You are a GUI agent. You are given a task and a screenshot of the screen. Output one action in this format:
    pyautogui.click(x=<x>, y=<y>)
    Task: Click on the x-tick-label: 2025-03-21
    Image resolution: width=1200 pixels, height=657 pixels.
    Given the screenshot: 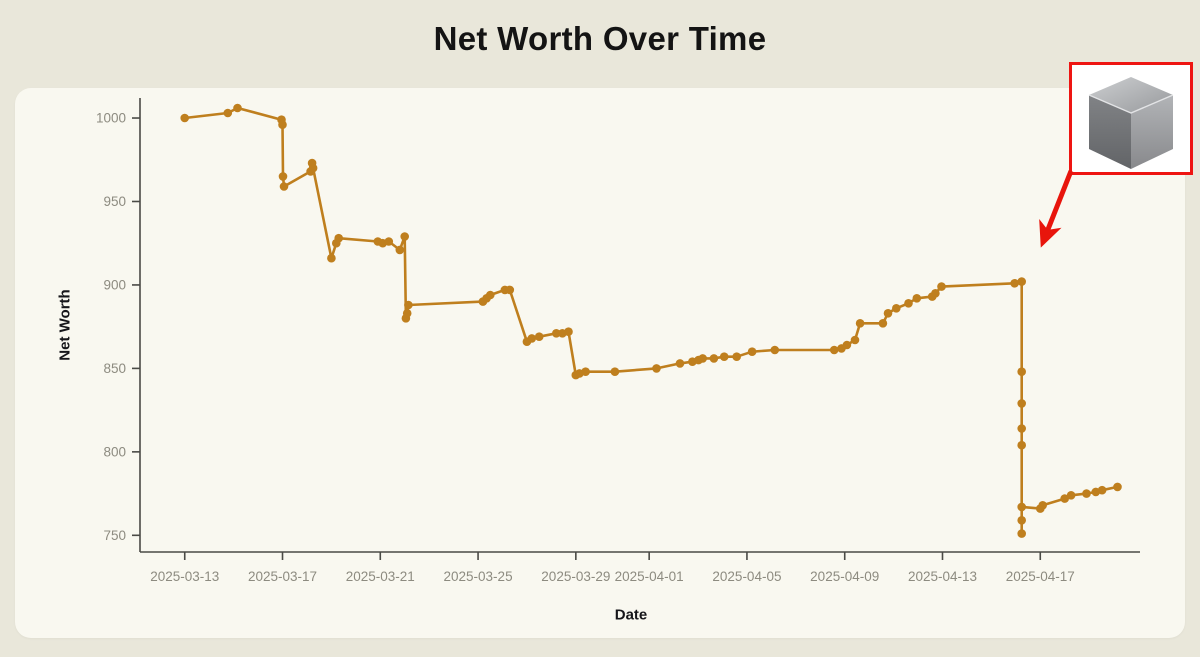 What is the action you would take?
    pyautogui.click(x=380, y=576)
    